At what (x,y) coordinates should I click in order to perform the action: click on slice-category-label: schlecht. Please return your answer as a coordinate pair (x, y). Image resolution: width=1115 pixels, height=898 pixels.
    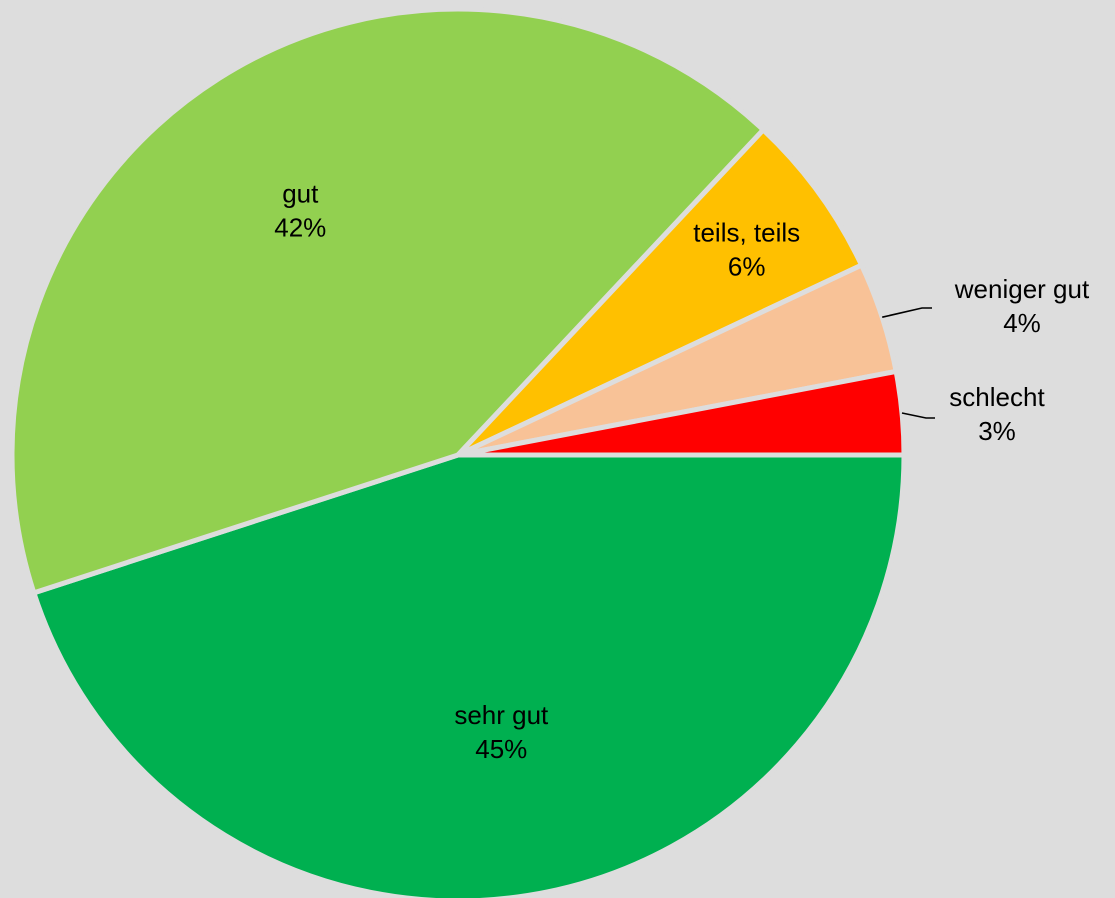
    Looking at the image, I should click on (997, 397).